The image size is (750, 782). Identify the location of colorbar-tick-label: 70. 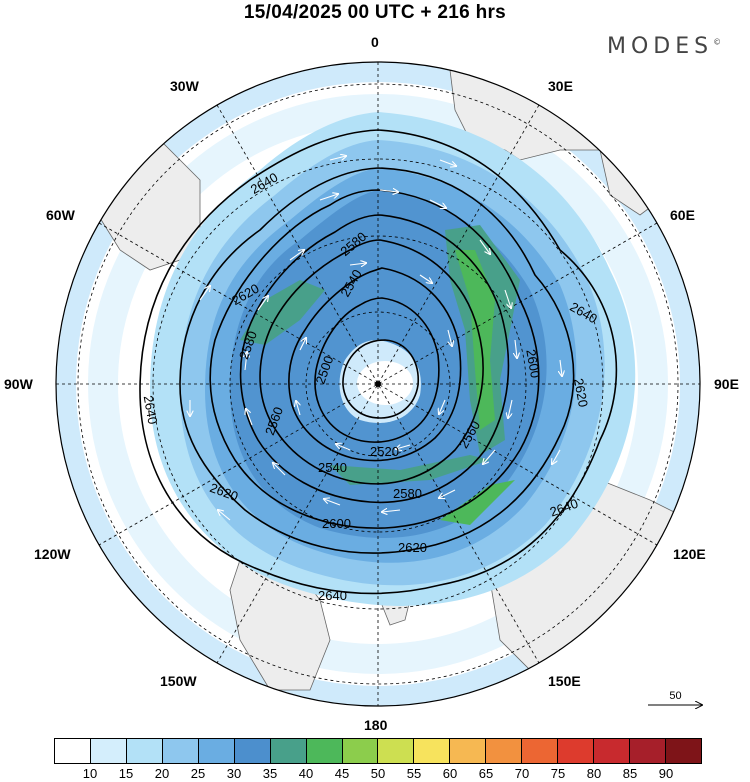
(522, 773).